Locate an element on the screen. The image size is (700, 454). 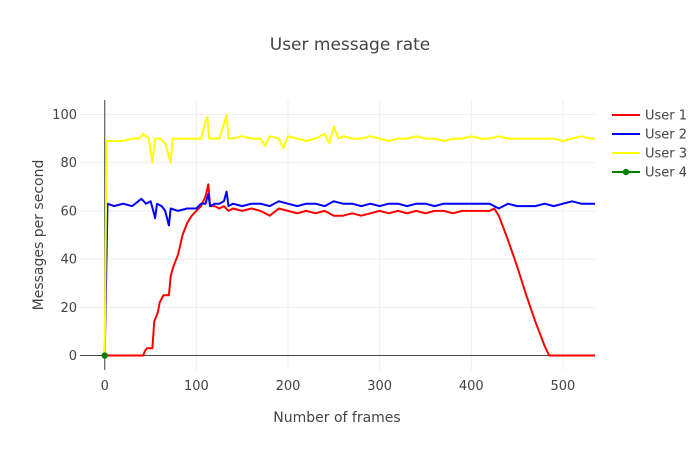
y-axis-title: Messages per second is located at coordinates (39, 235).